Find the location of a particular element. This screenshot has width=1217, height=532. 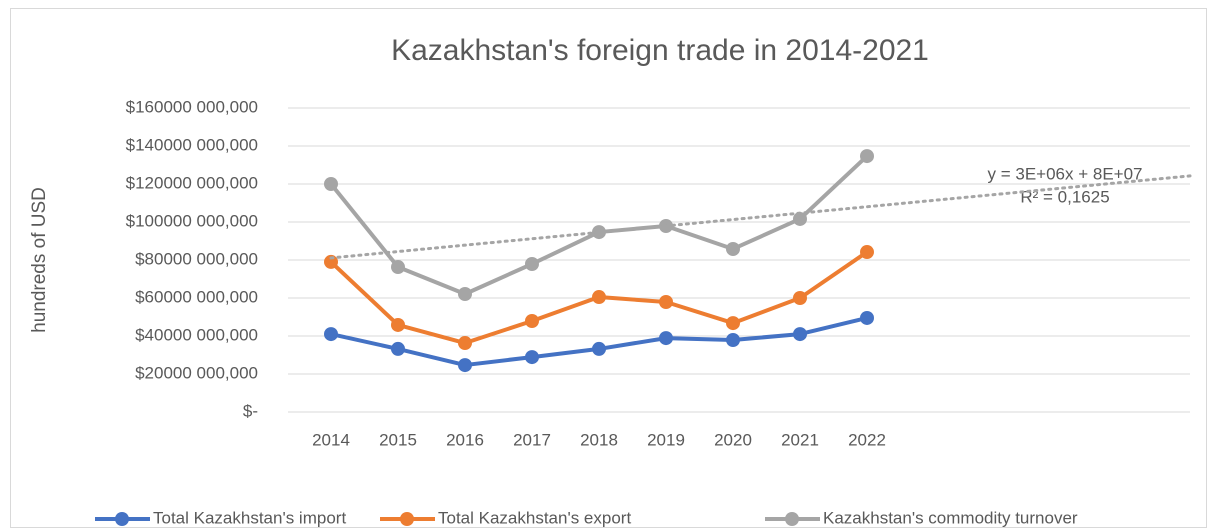

x-tick-label: 2018 is located at coordinates (599, 439).